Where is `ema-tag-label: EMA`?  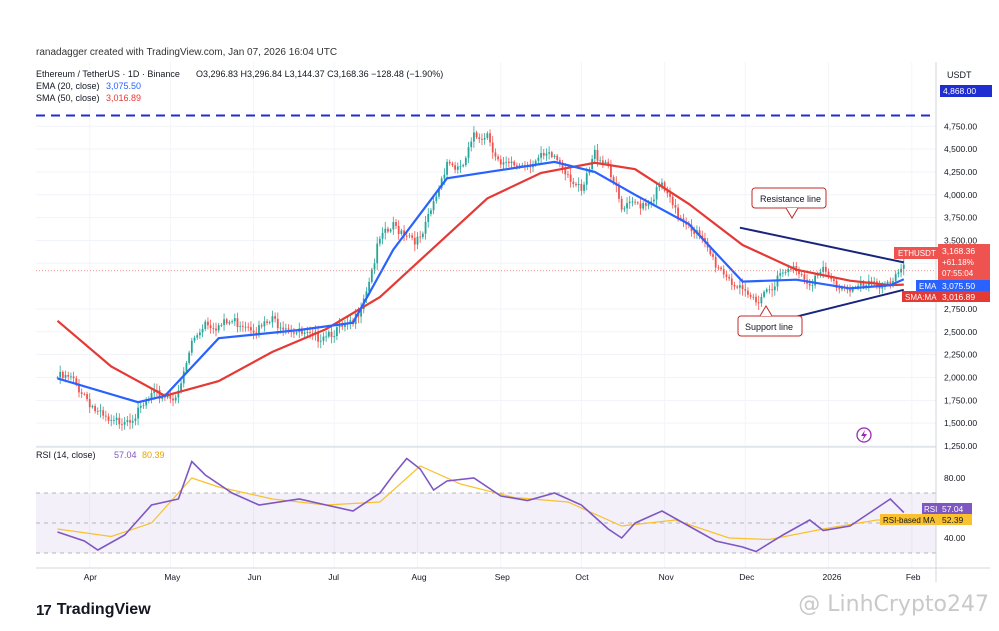
ema-tag-label: EMA is located at coordinates (928, 286).